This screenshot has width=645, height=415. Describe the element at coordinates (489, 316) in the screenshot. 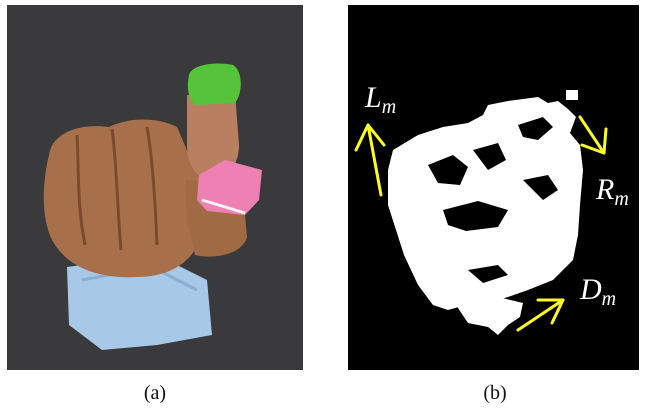

I see `mask-blob-lower` at that location.